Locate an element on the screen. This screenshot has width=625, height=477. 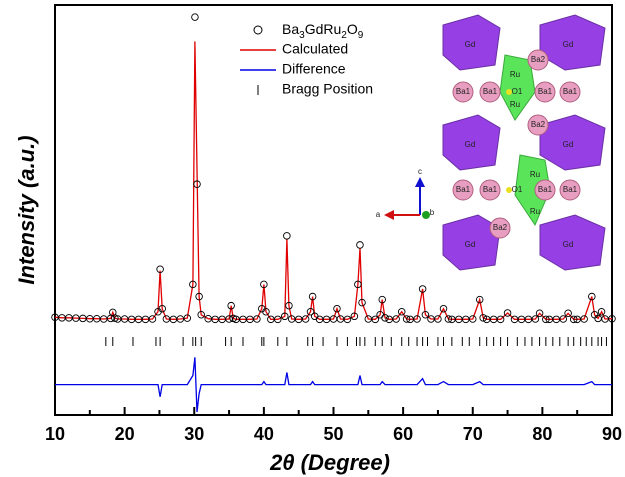
x-tick-label: 60 is located at coordinates (403, 434).